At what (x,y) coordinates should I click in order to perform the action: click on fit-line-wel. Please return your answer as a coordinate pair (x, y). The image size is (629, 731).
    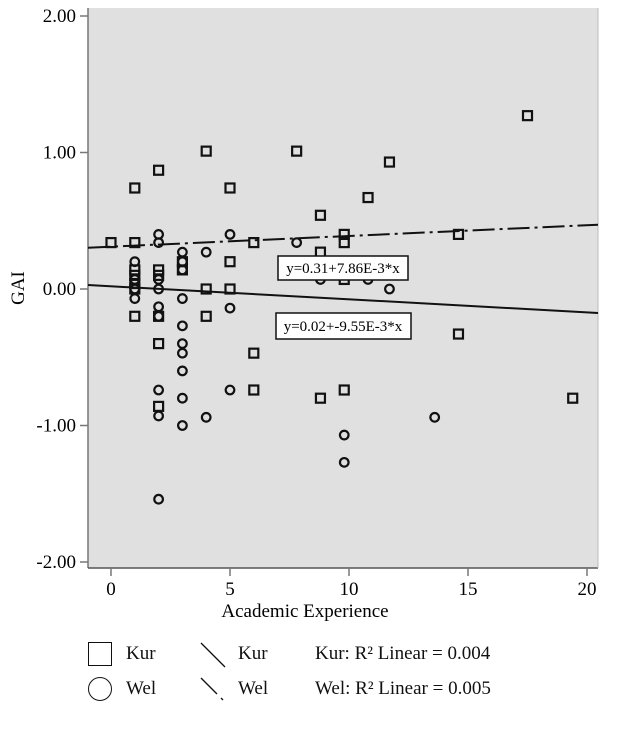
    Looking at the image, I should click on (343, 299).